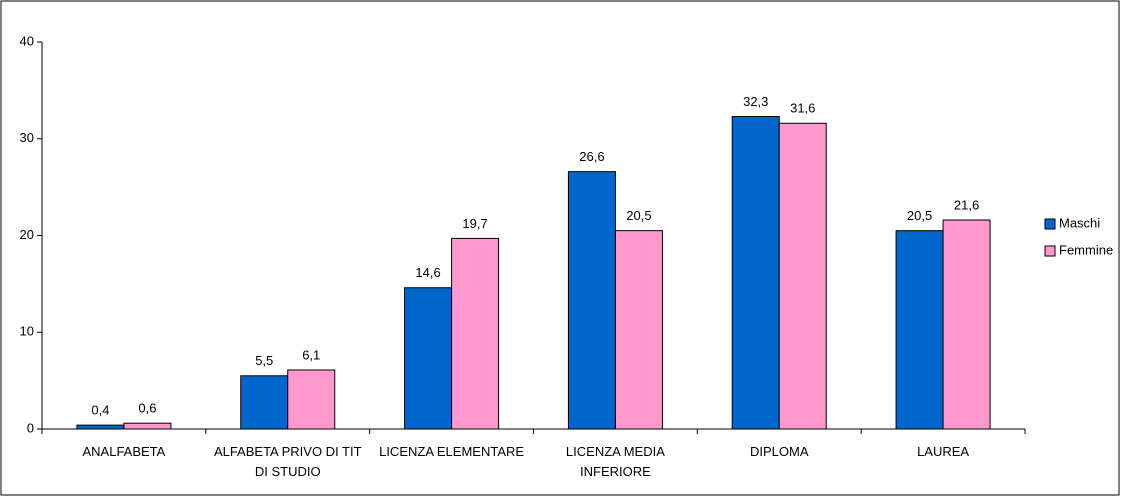 The width and height of the screenshot is (1121, 498). Describe the element at coordinates (1086, 249) in the screenshot. I see `legend-label: Femmine` at that location.